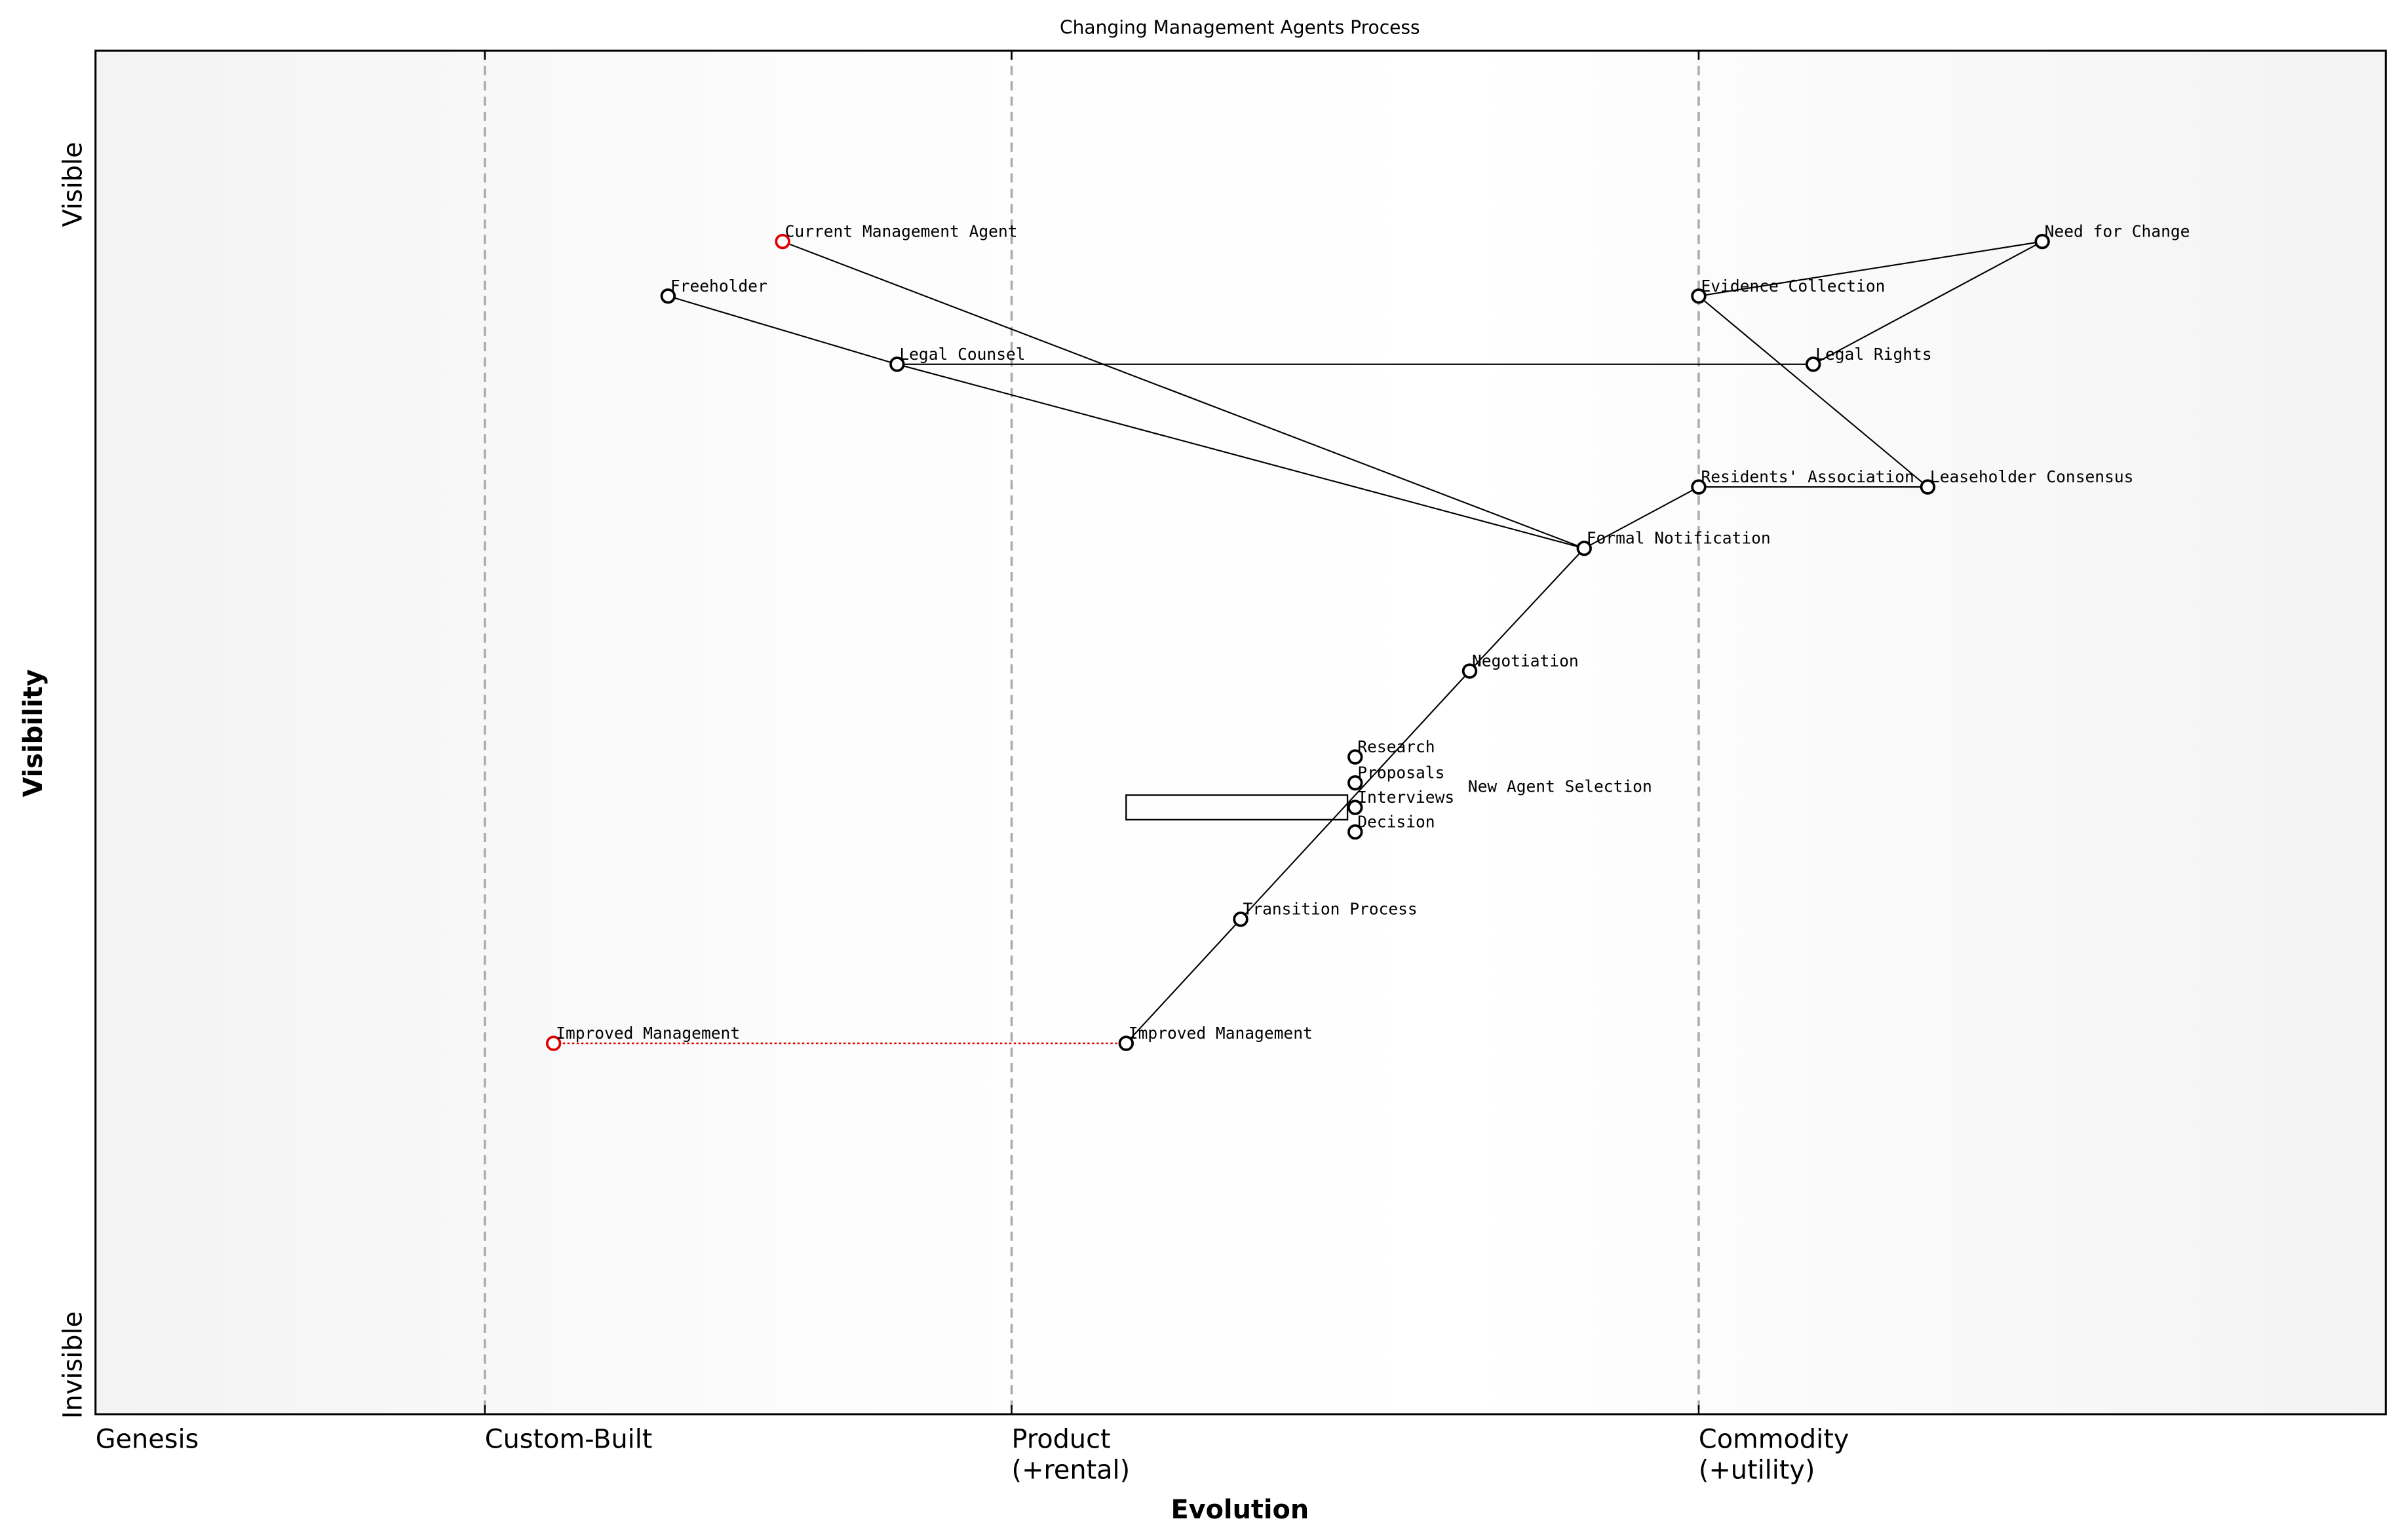 The image size is (2400, 1540). I want to click on stage-label: Genesis, so click(147, 1440).